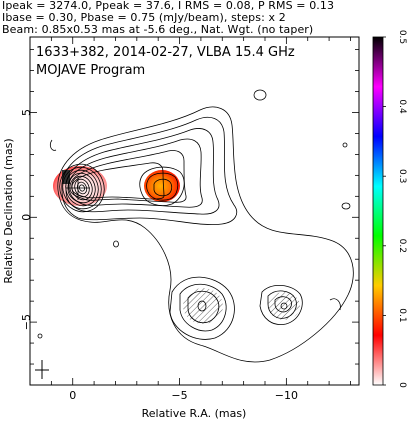 The image size is (409, 424). What do you see at coordinates (395, 209) in the screenshot?
I see `colorbar-ticks: 0 0.1 0.2 0.3 0.4 0.5` at bounding box center [395, 209].